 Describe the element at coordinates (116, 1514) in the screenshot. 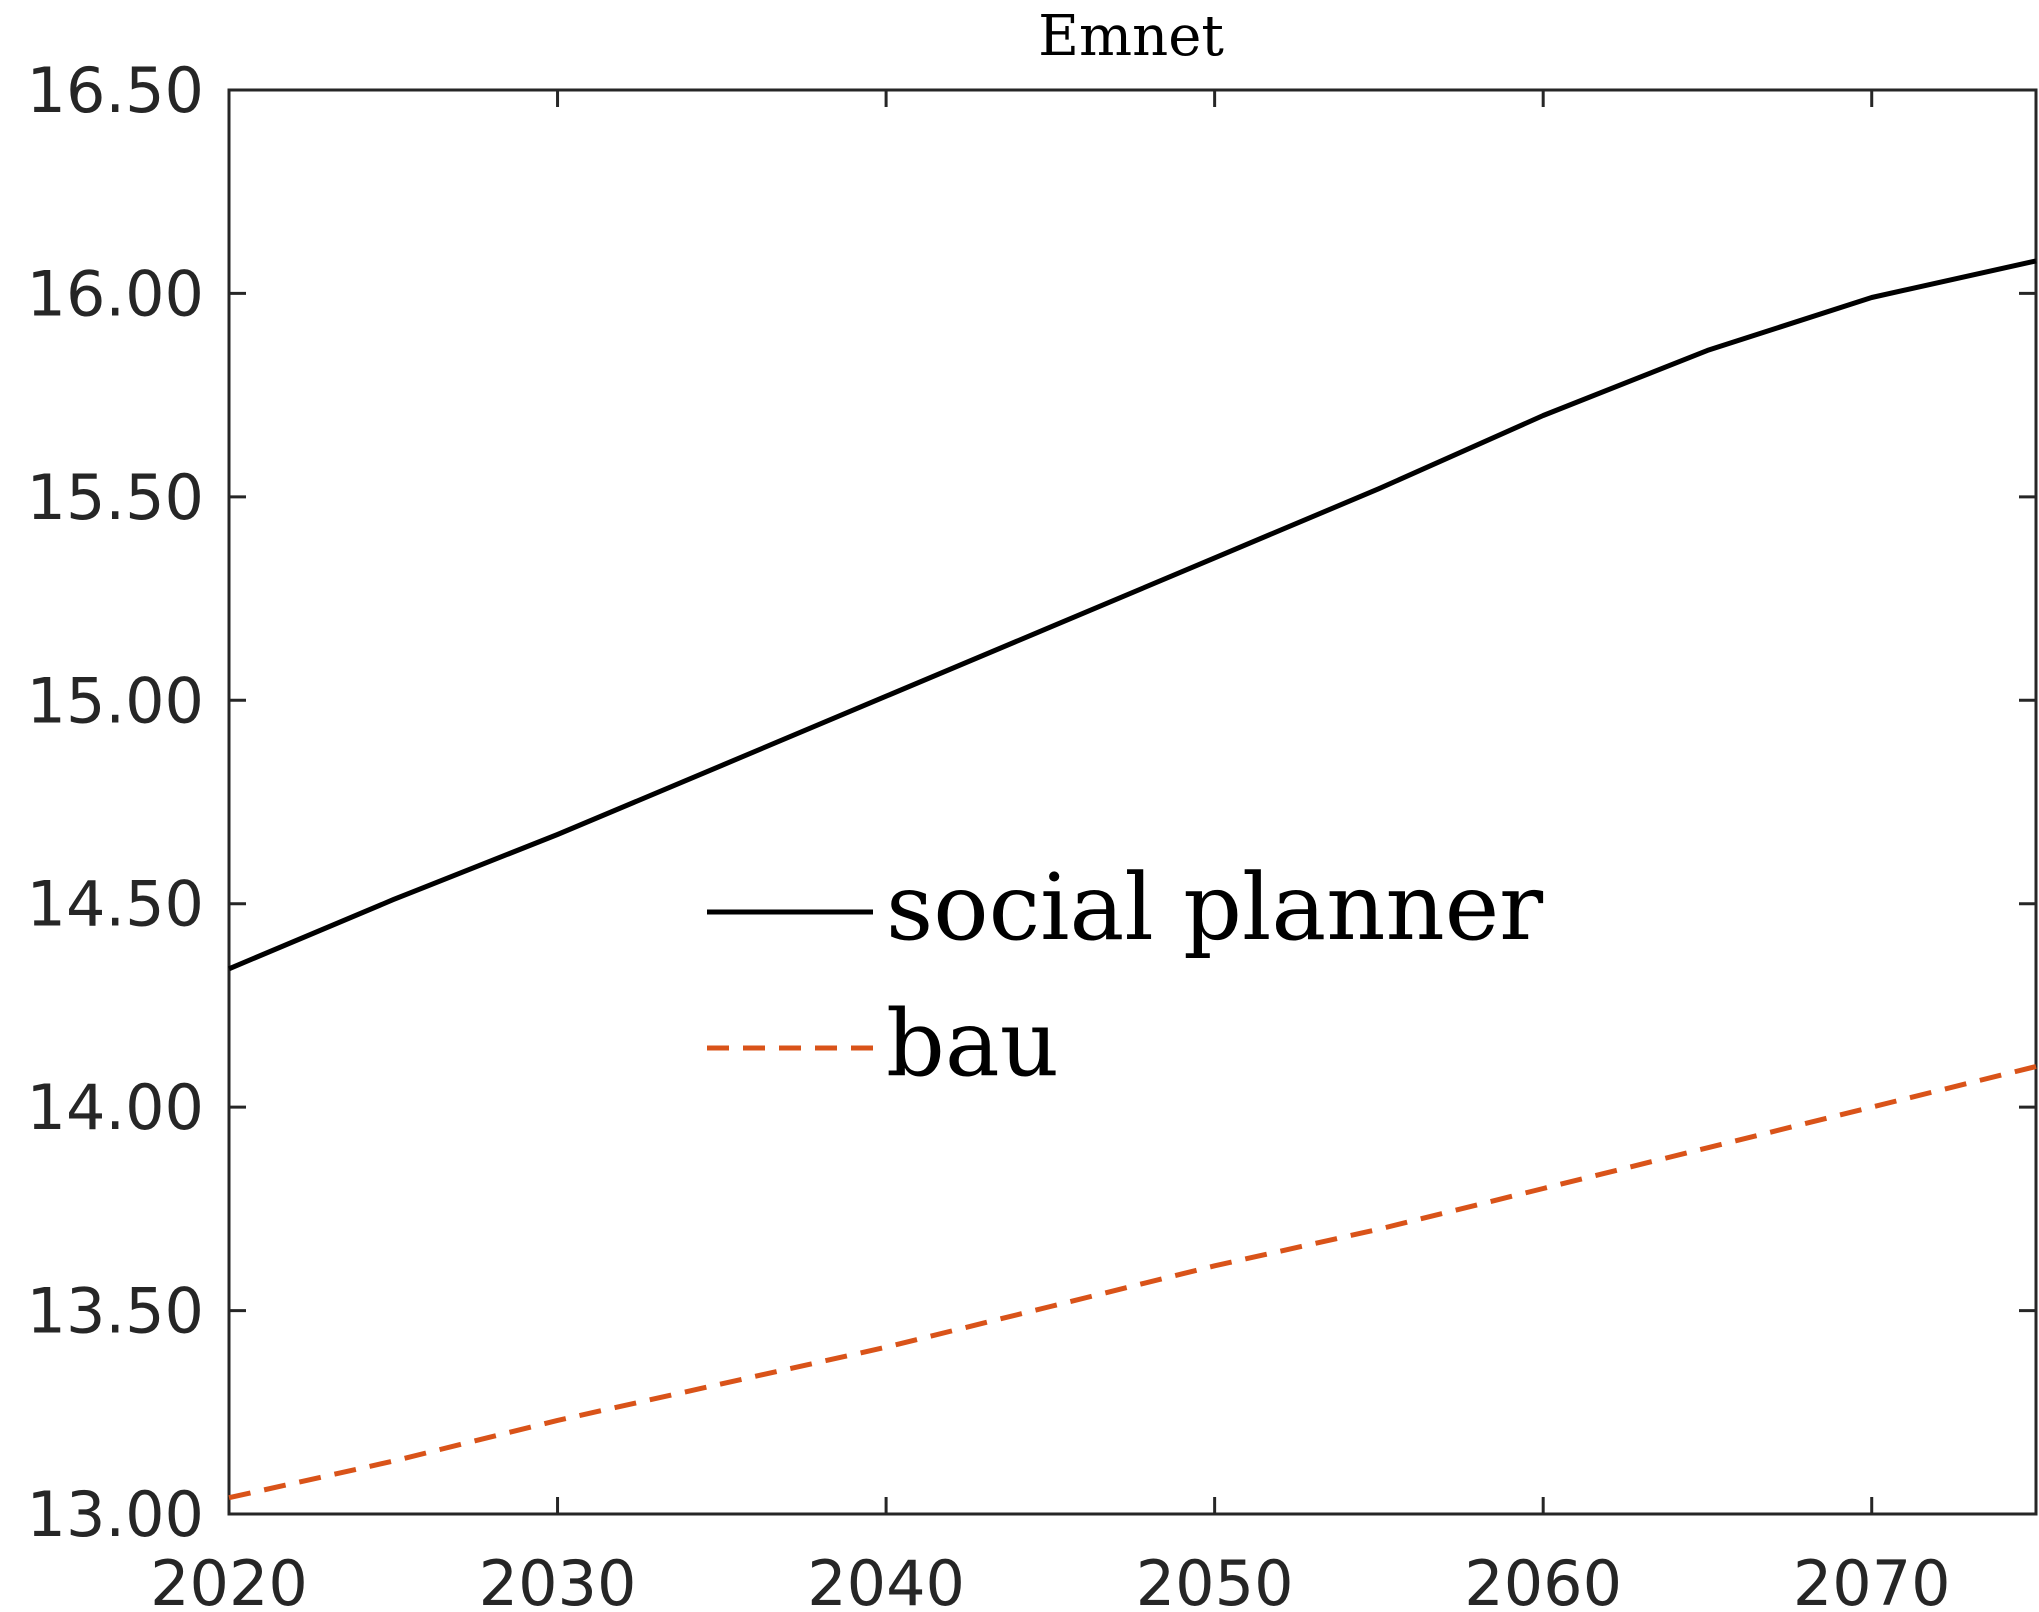

I see `y-tick-label: 13.00` at that location.